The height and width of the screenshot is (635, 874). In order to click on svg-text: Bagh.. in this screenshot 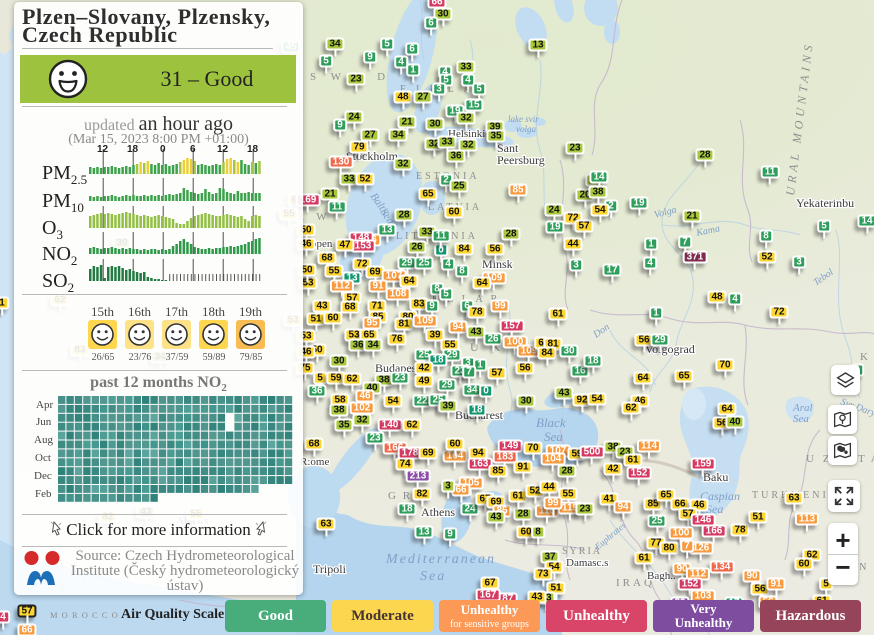, I will do `click(661, 576)`.